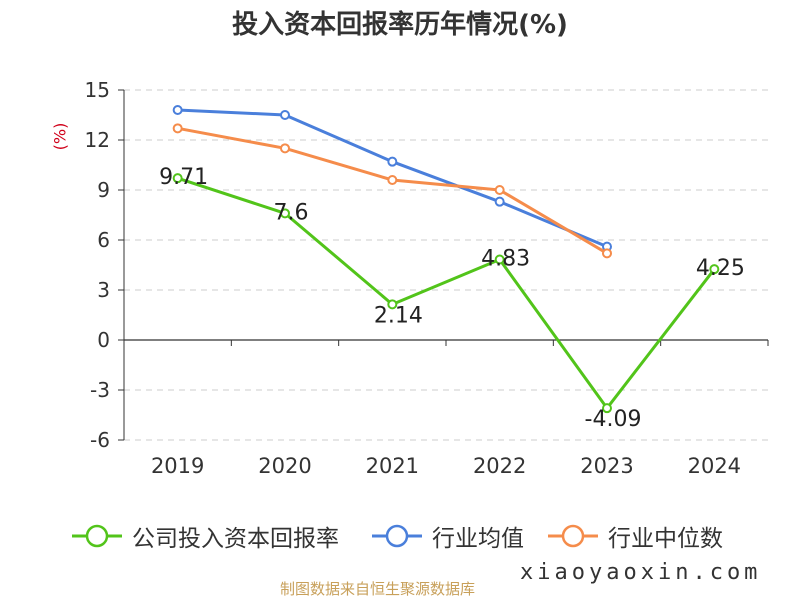 Image resolution: width=800 pixels, height=600 pixels. Describe the element at coordinates (606, 466) in the screenshot. I see `x-tick-label: 2023` at that location.